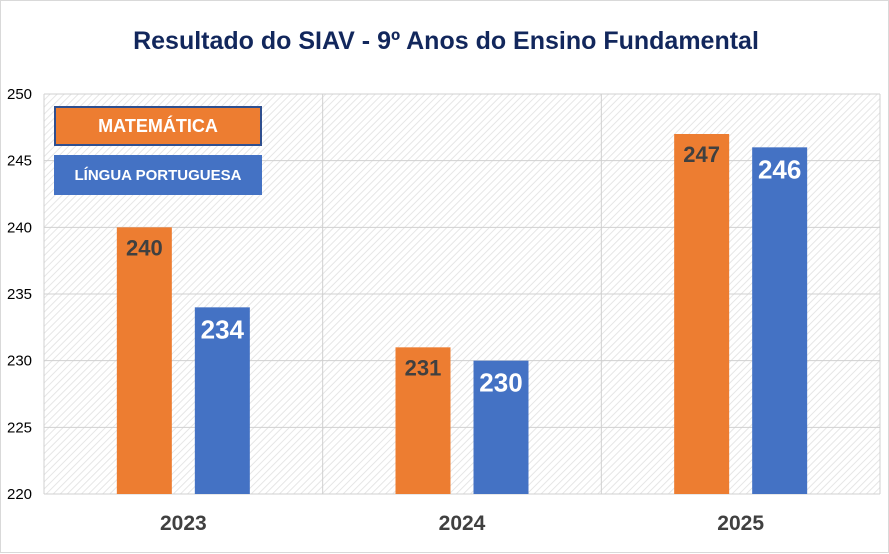  Describe the element at coordinates (19, 494) in the screenshot. I see `y-tick-label: 220` at that location.